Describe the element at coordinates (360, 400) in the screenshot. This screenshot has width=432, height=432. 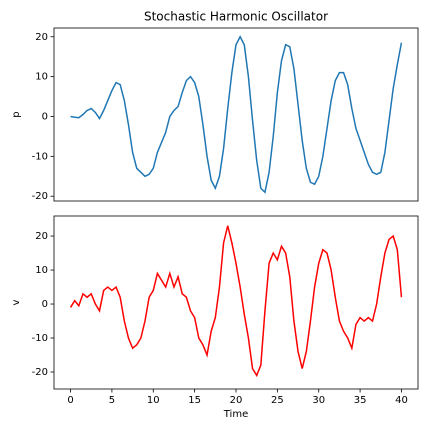
I see `x-tick-label: 35` at that location.